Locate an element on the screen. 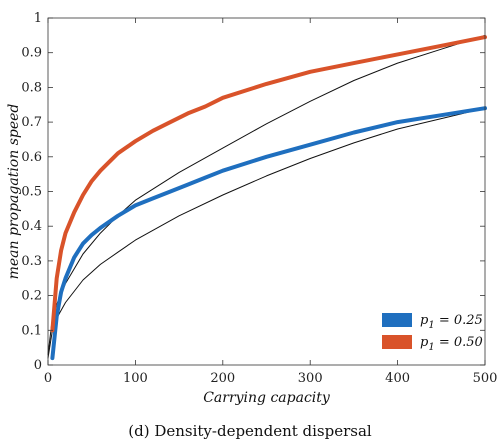 This screenshot has height=446, width=500. y-axis-title: mean propagation speed is located at coordinates (14, 192).